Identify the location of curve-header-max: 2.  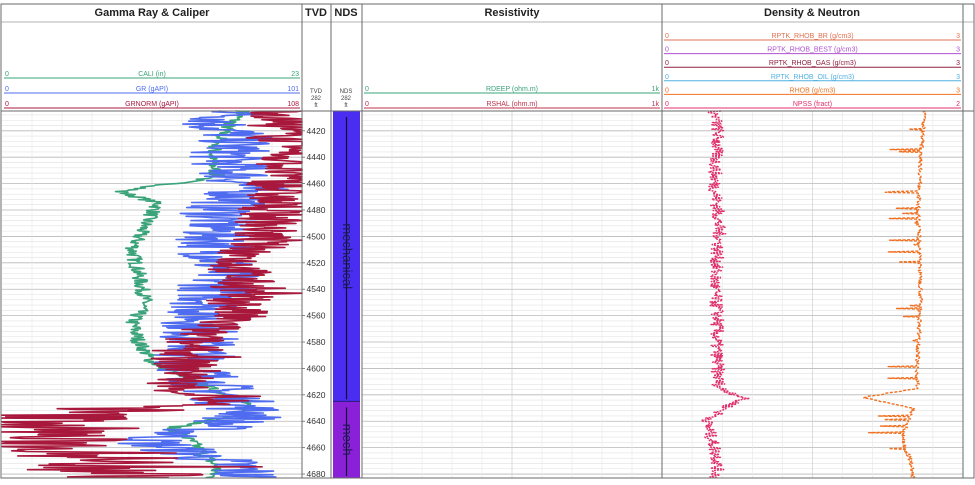
(958, 104).